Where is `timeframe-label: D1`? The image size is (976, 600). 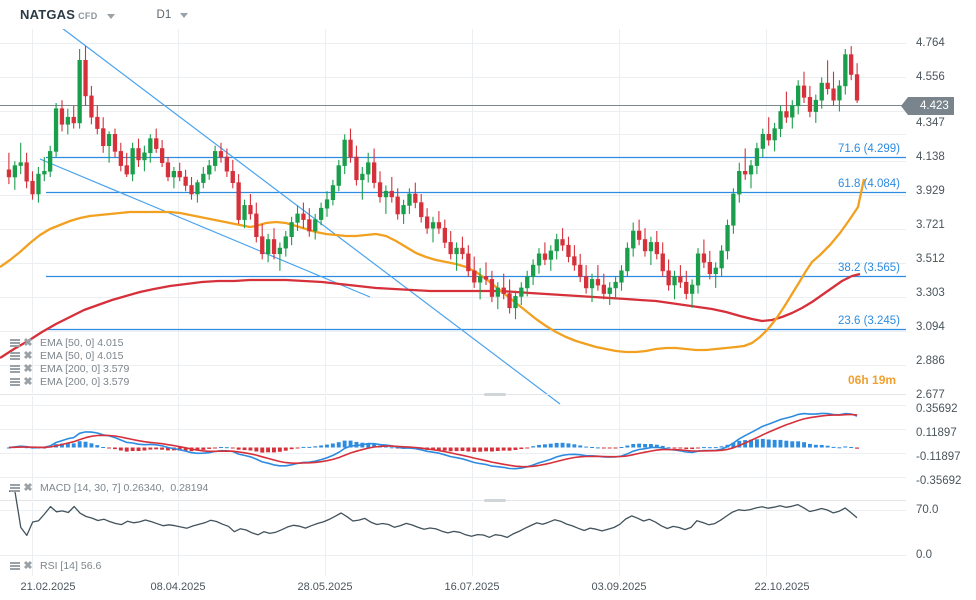 timeframe-label: D1 is located at coordinates (164, 14).